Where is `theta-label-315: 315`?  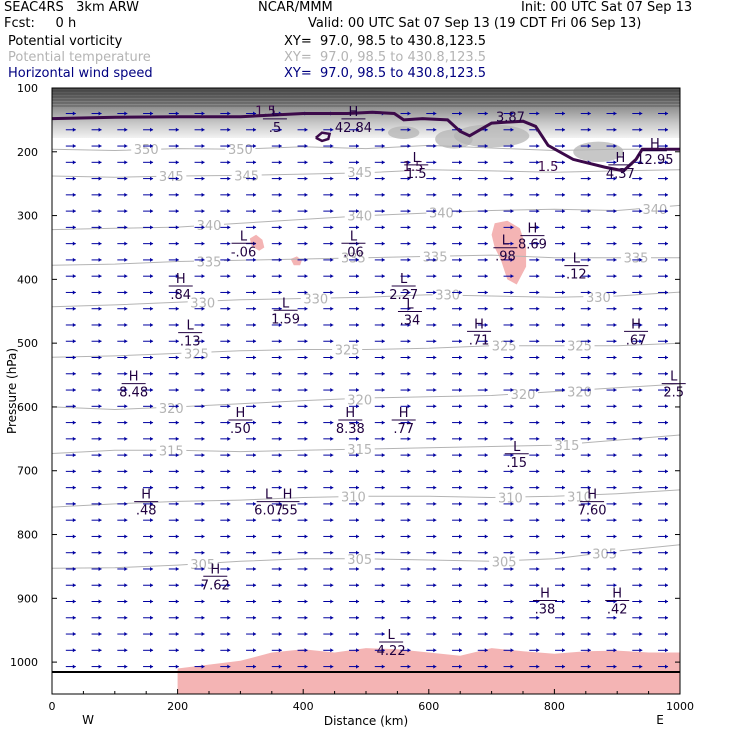
theta-label-315: 315 is located at coordinates (567, 446).